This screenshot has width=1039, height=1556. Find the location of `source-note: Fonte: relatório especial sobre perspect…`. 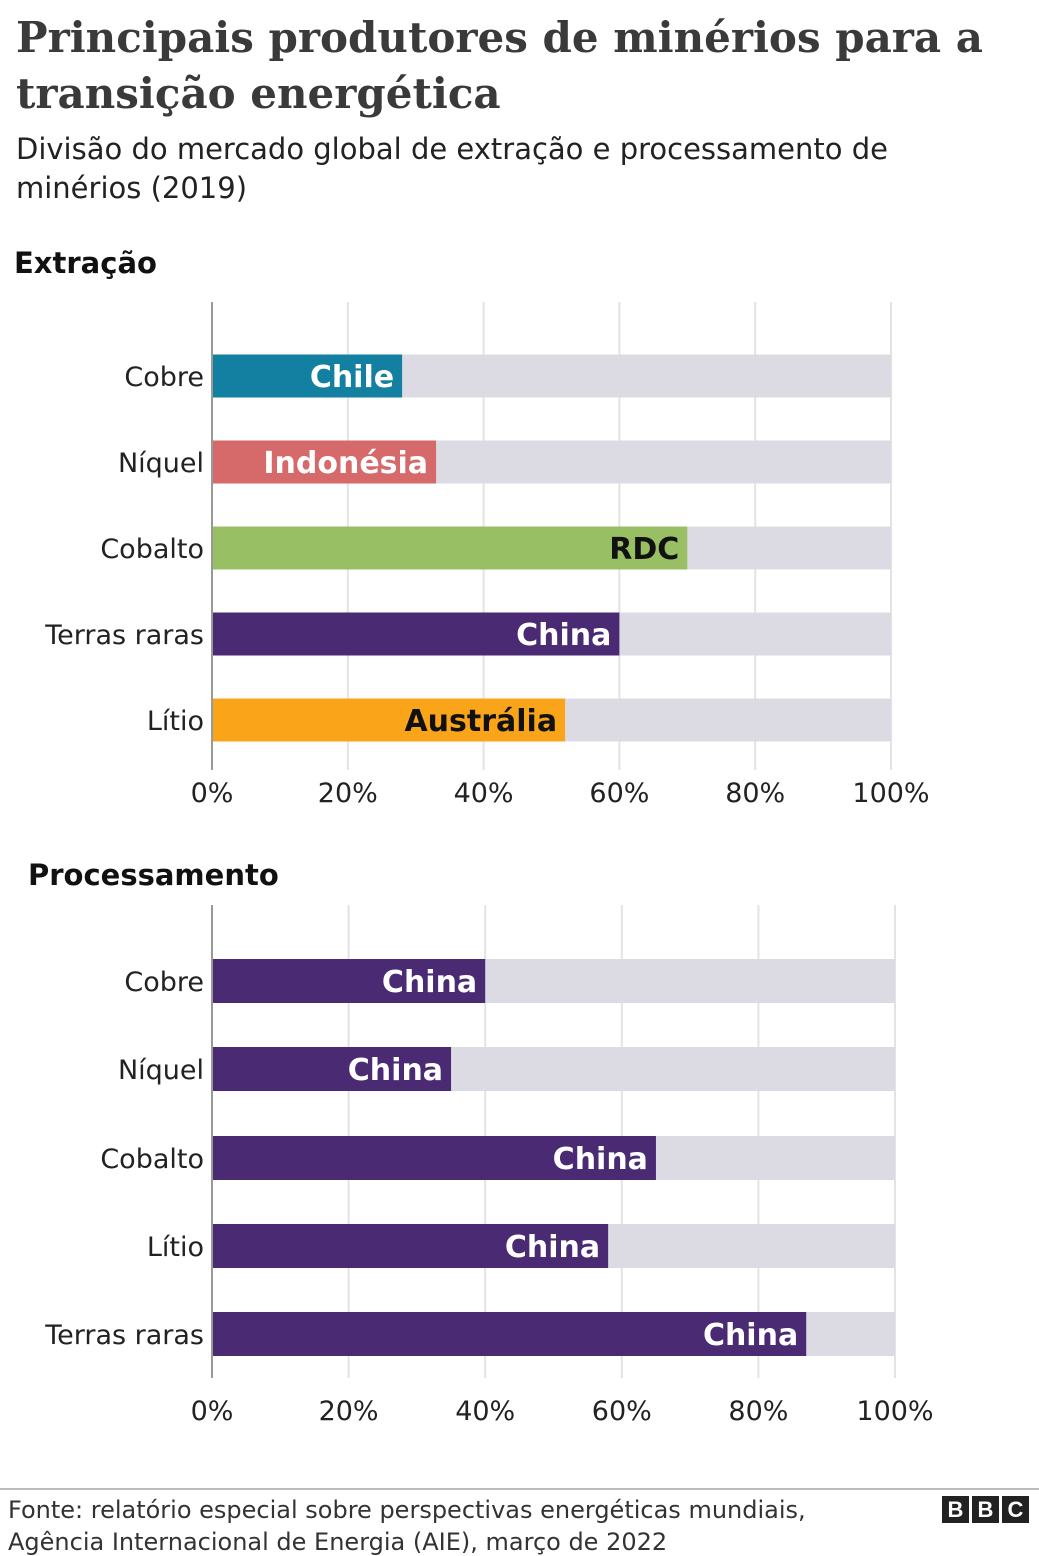

source-note: Fonte: relatório especial sobre perspect… is located at coordinates (407, 1526).